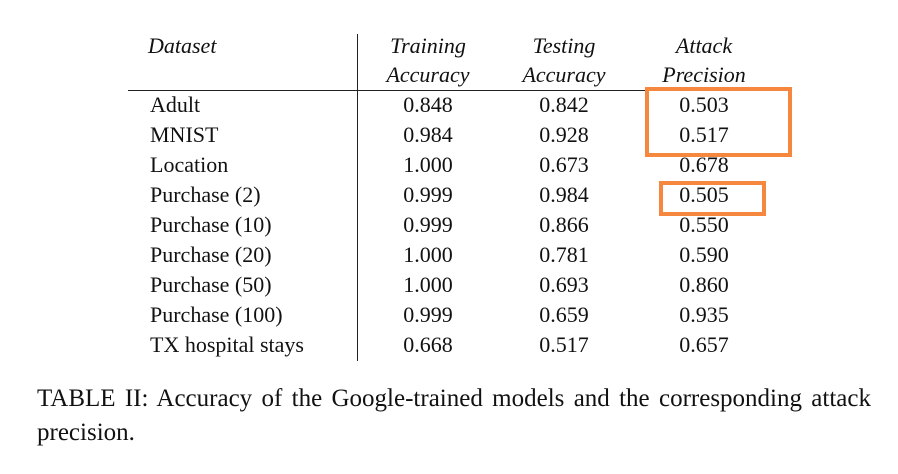 The height and width of the screenshot is (474, 898). Describe the element at coordinates (357, 197) in the screenshot. I see `column-separator` at that location.